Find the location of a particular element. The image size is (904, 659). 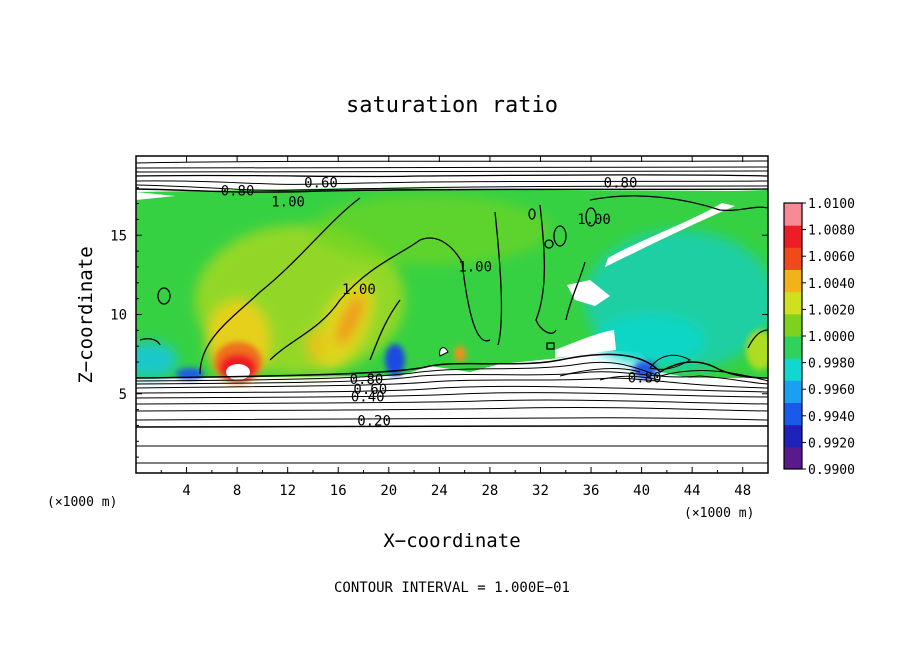

colorbar-label: 0.9940 is located at coordinates (831, 417).